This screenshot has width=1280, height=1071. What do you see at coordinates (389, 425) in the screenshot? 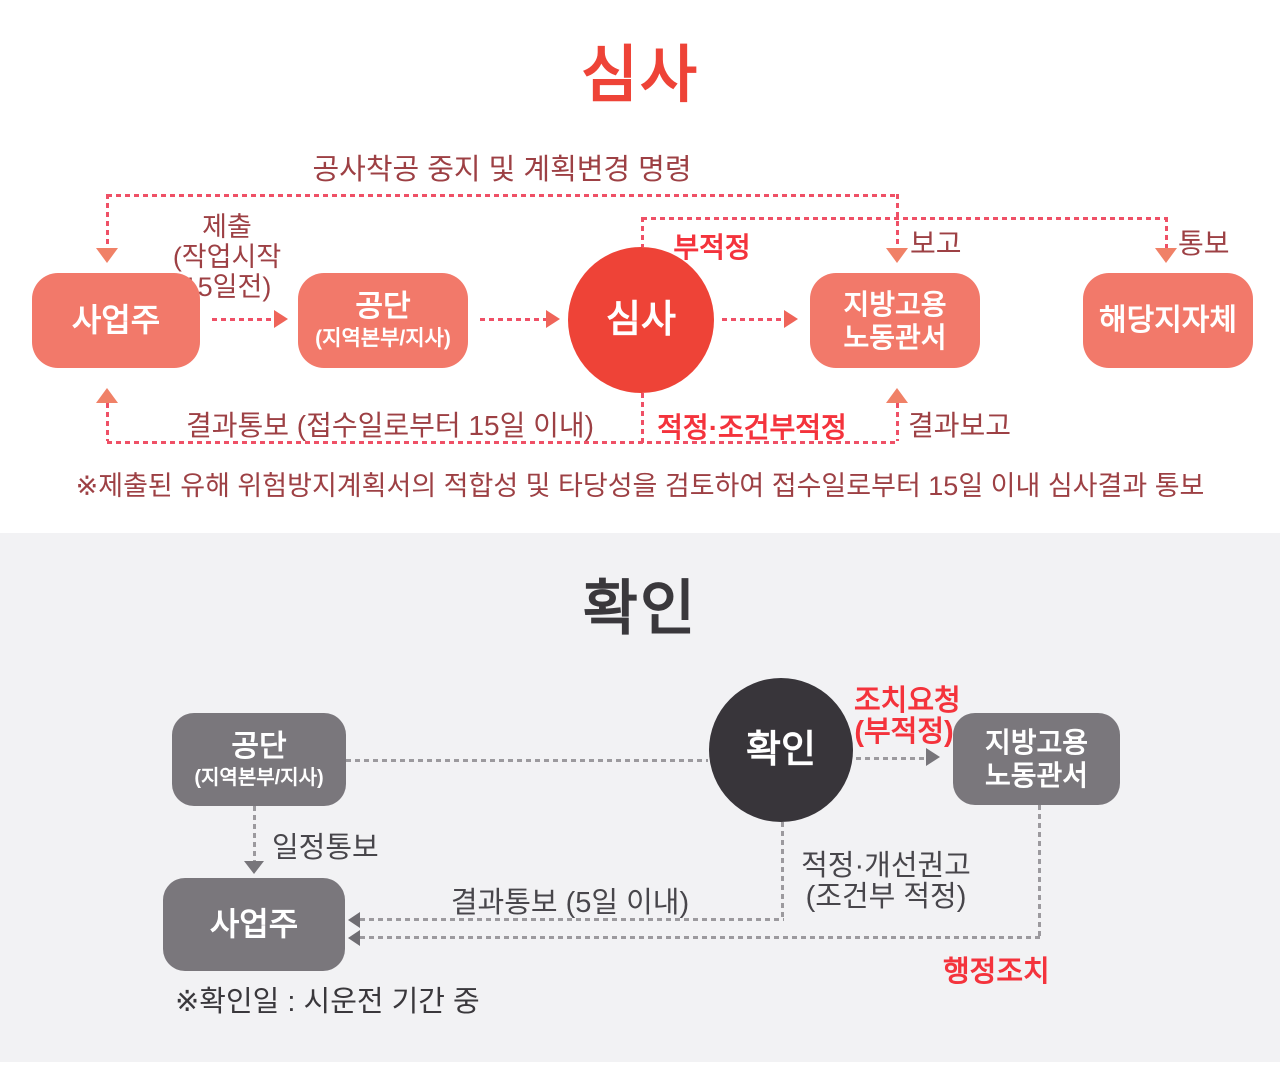
I see `result-notice-edge-label: 결과통보 (접수일로부터 15일 이내)` at bounding box center [389, 425].